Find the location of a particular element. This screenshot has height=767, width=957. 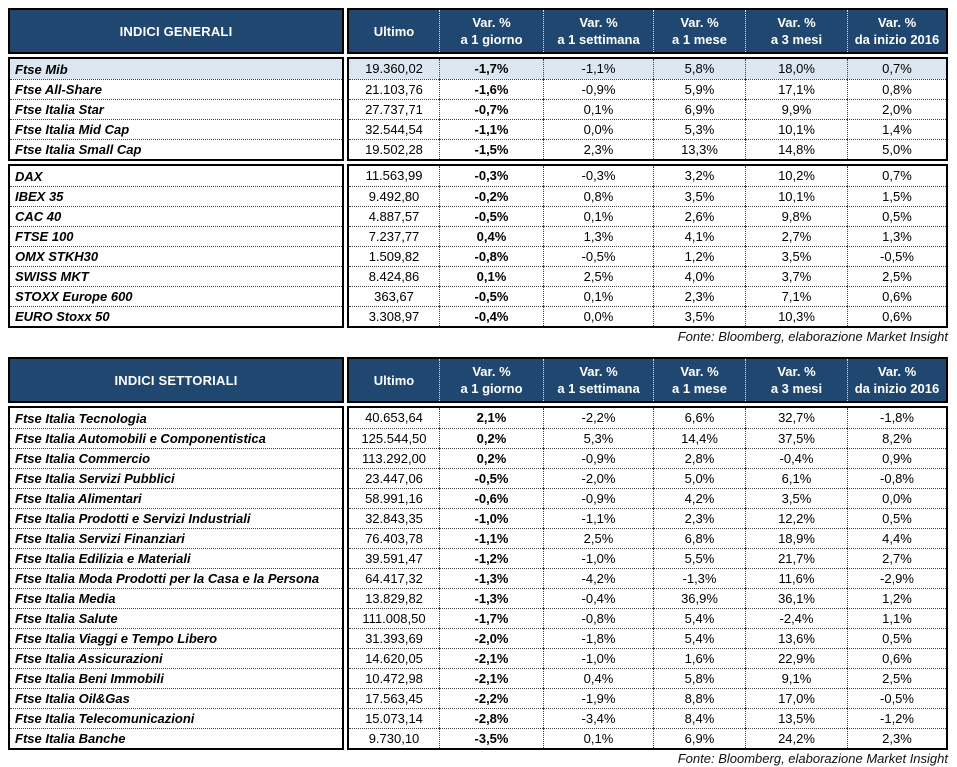

value-cell: 2,0% is located at coordinates (896, 109).